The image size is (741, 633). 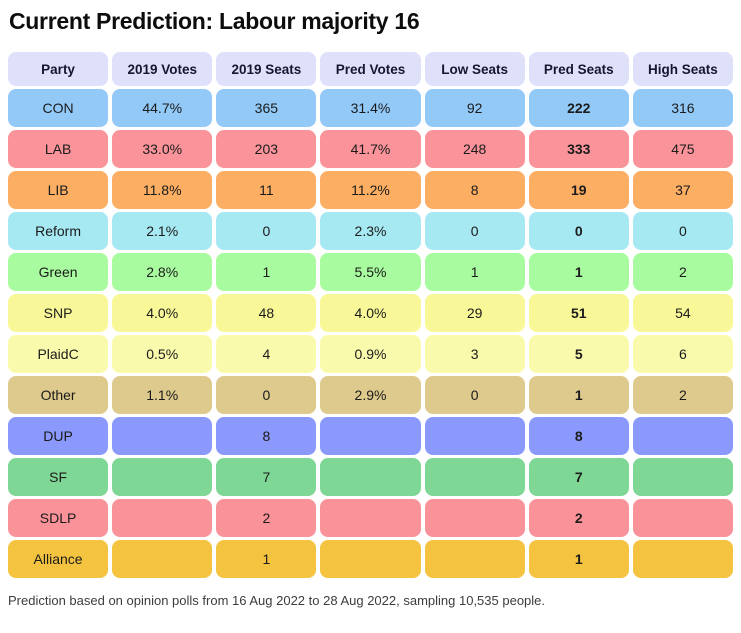 What do you see at coordinates (58, 518) in the screenshot?
I see `party-cell: SDLP` at bounding box center [58, 518].